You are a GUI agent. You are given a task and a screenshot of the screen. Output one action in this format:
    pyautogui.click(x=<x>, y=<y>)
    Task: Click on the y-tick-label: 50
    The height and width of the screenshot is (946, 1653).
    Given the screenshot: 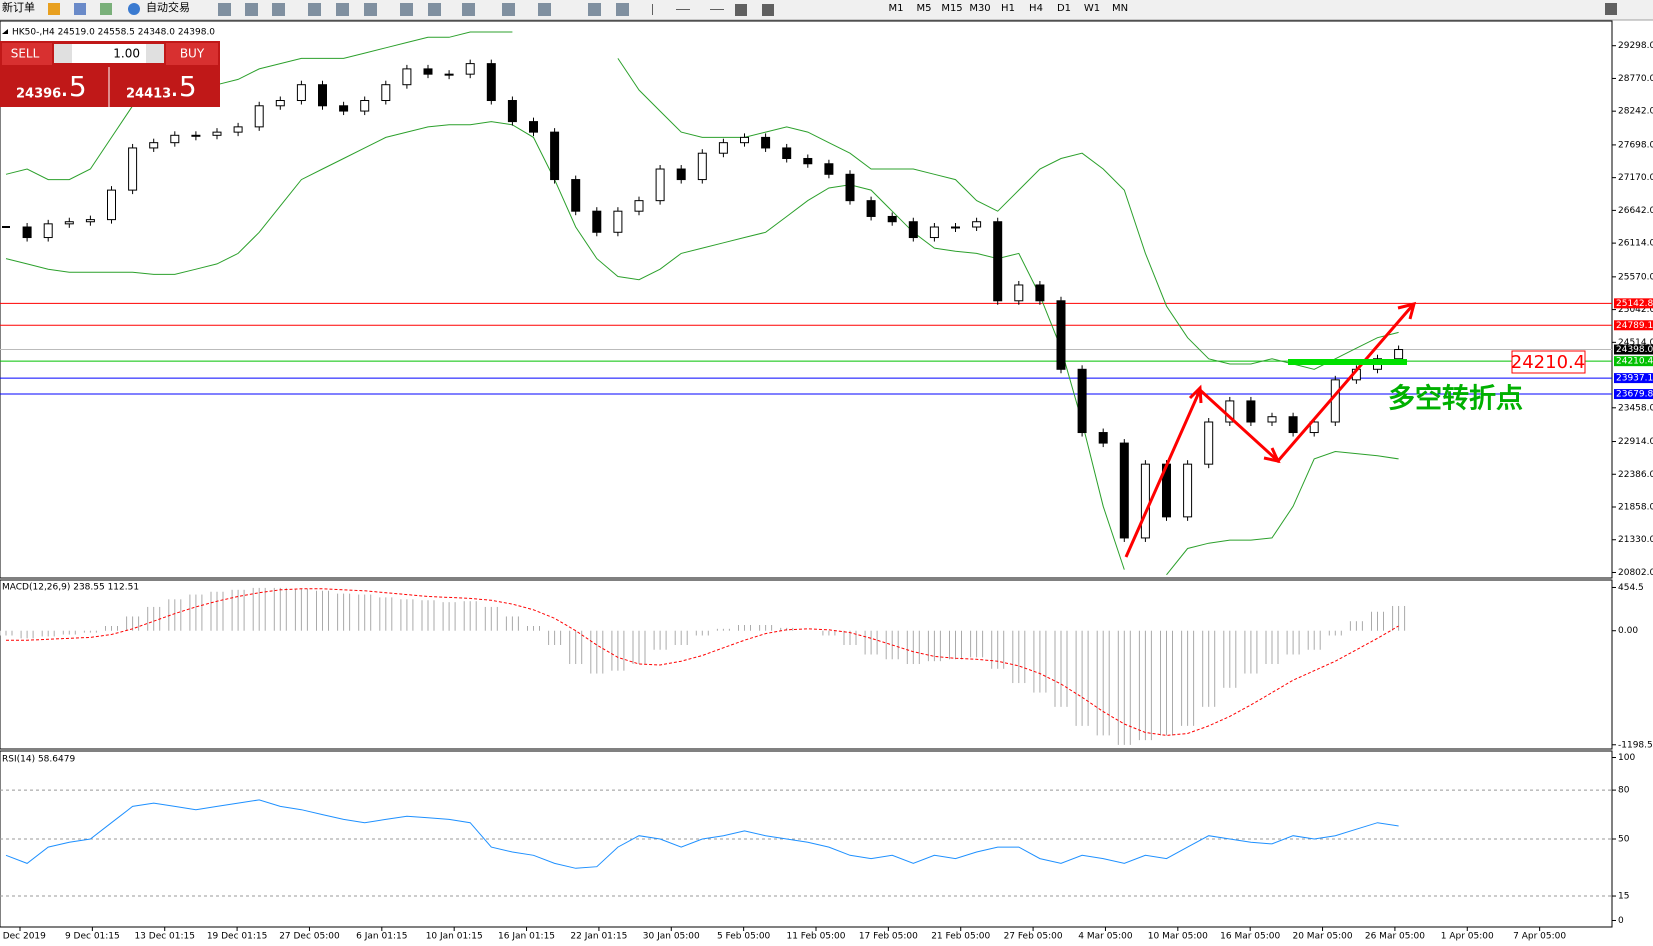 What is the action you would take?
    pyautogui.click(x=1624, y=840)
    